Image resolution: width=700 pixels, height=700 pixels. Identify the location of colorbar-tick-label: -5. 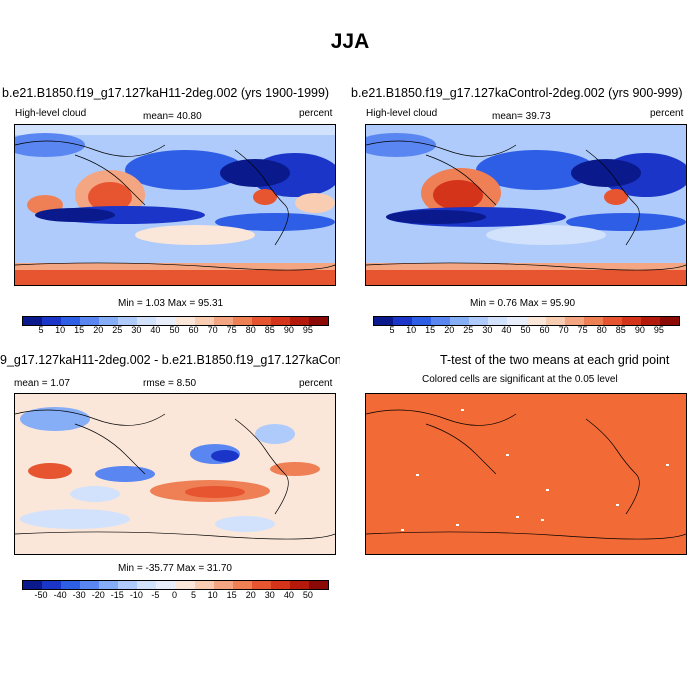
(155, 595).